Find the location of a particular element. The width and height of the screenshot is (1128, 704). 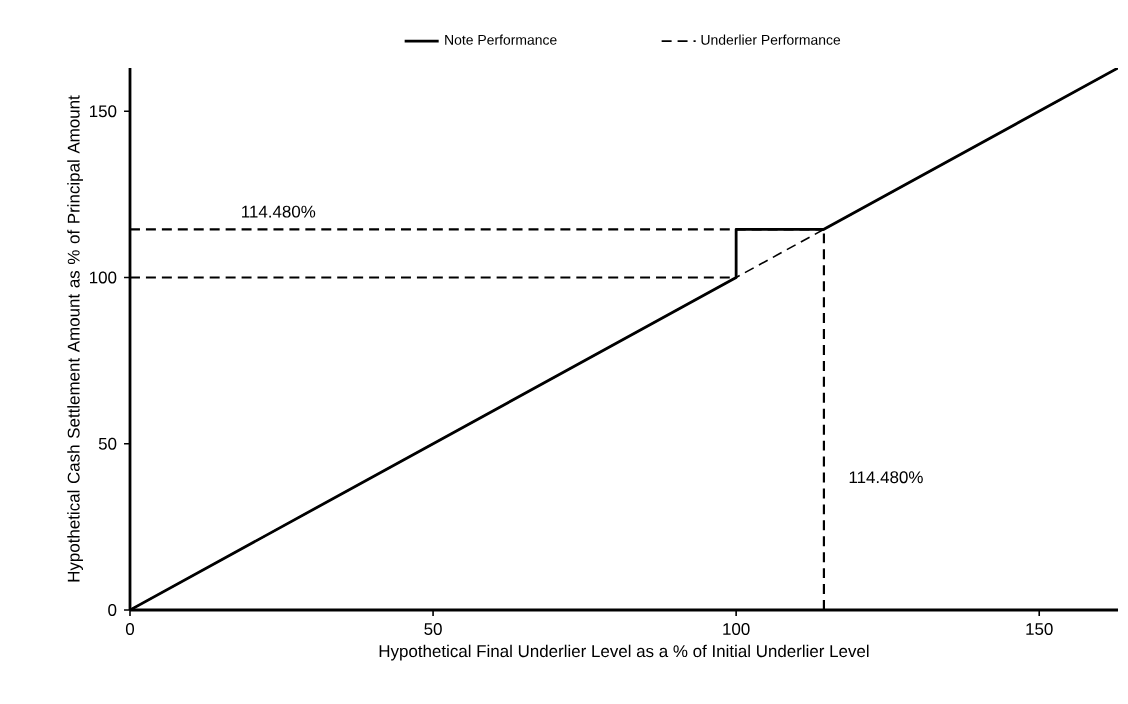

x-tick-label: 50 is located at coordinates (433, 629).